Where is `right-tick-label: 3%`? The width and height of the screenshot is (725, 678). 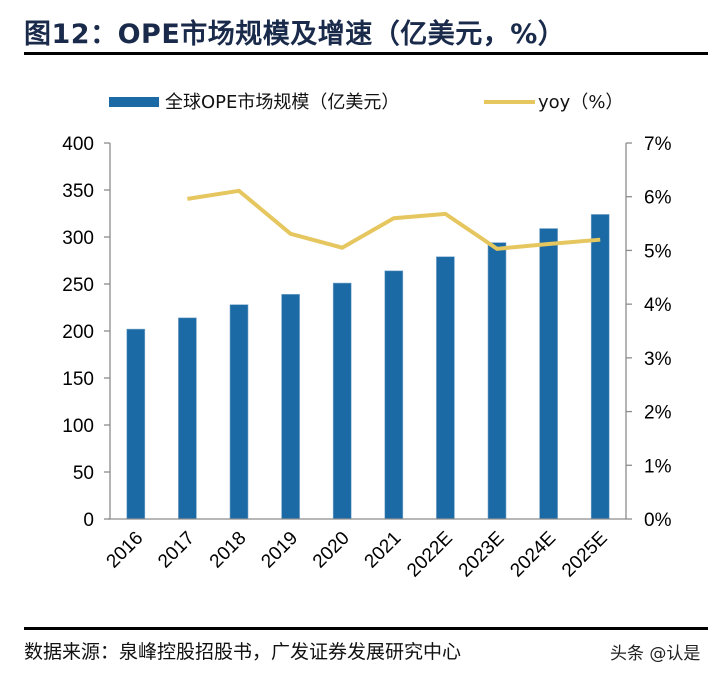 right-tick-label: 3% is located at coordinates (658, 359).